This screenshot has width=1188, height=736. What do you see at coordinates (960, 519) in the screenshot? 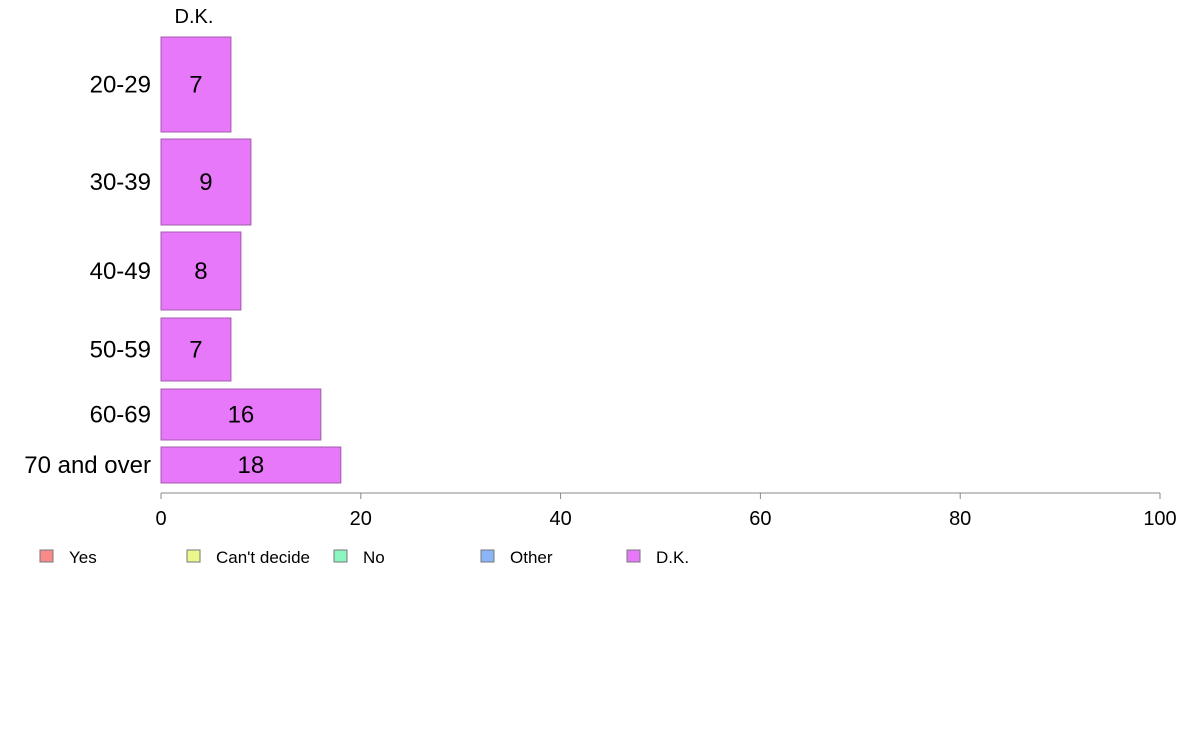
I see `x-tick-label: 80` at bounding box center [960, 519].